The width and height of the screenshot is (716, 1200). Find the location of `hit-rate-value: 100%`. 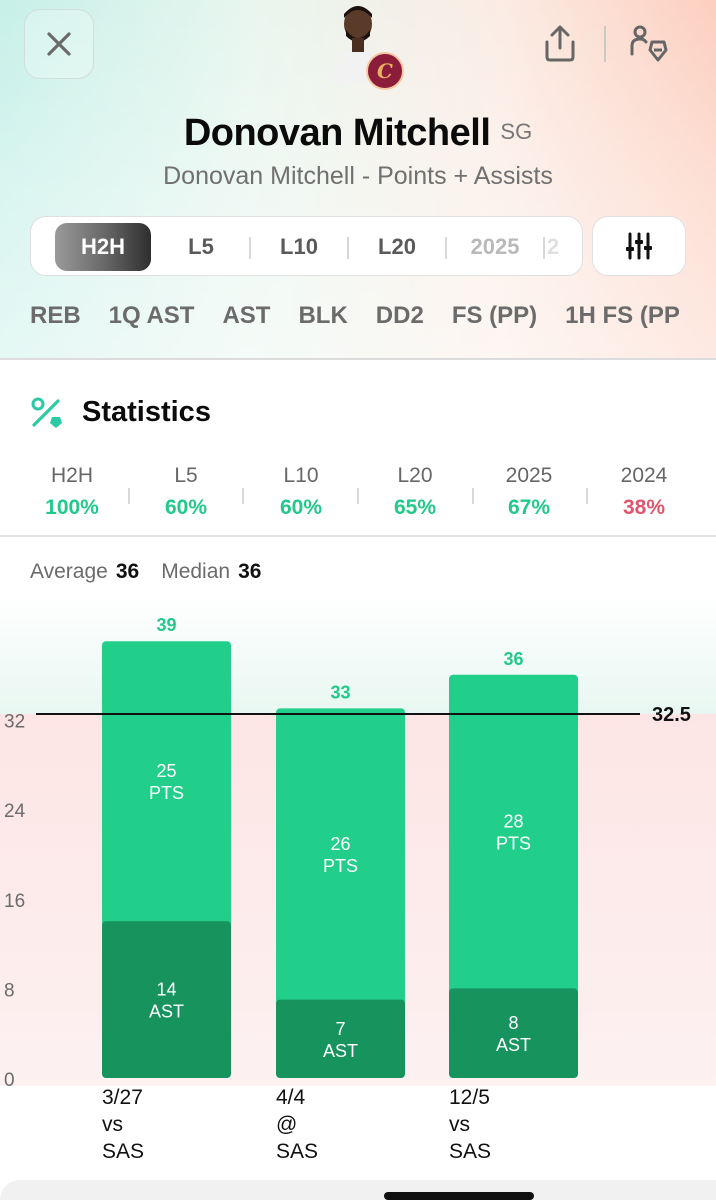

hit-rate-value: 100% is located at coordinates (72, 507).